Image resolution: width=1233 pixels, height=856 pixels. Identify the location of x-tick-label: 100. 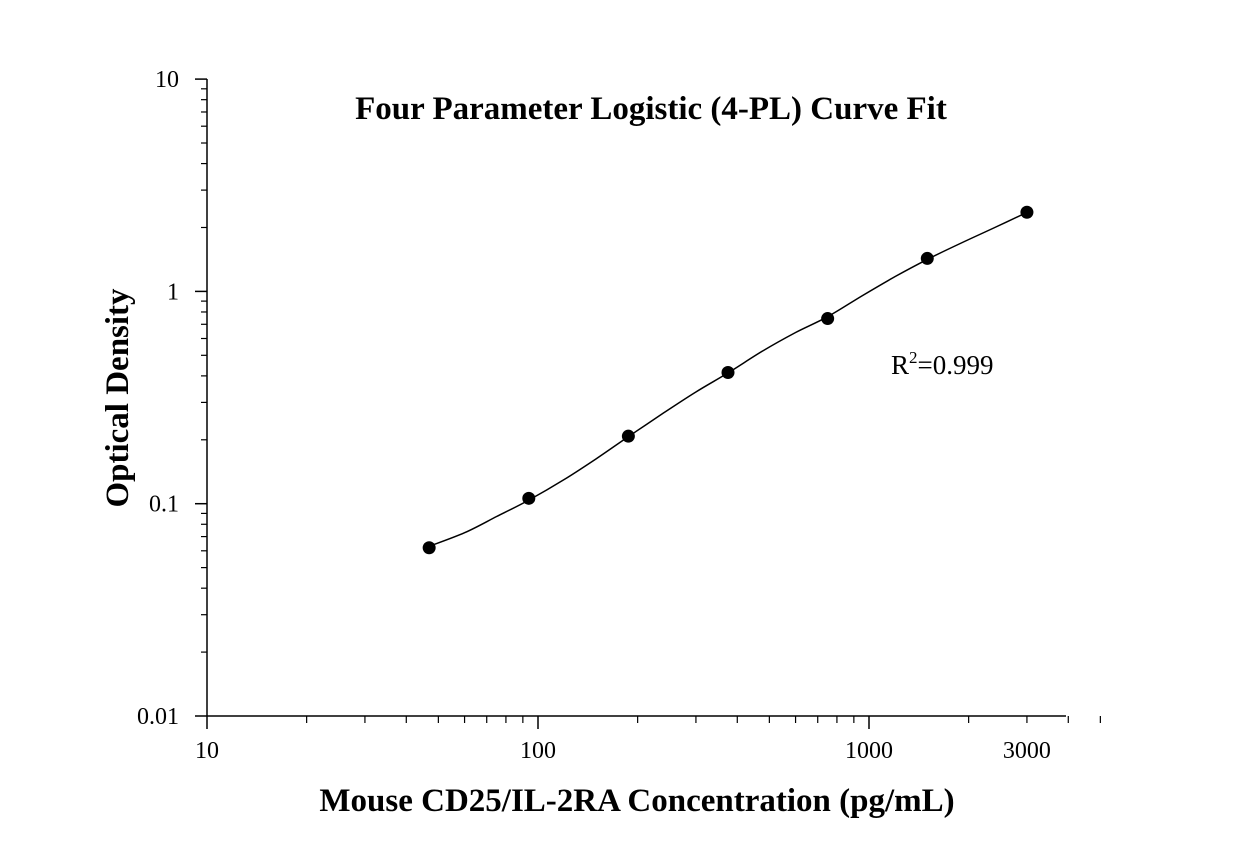
(538, 751).